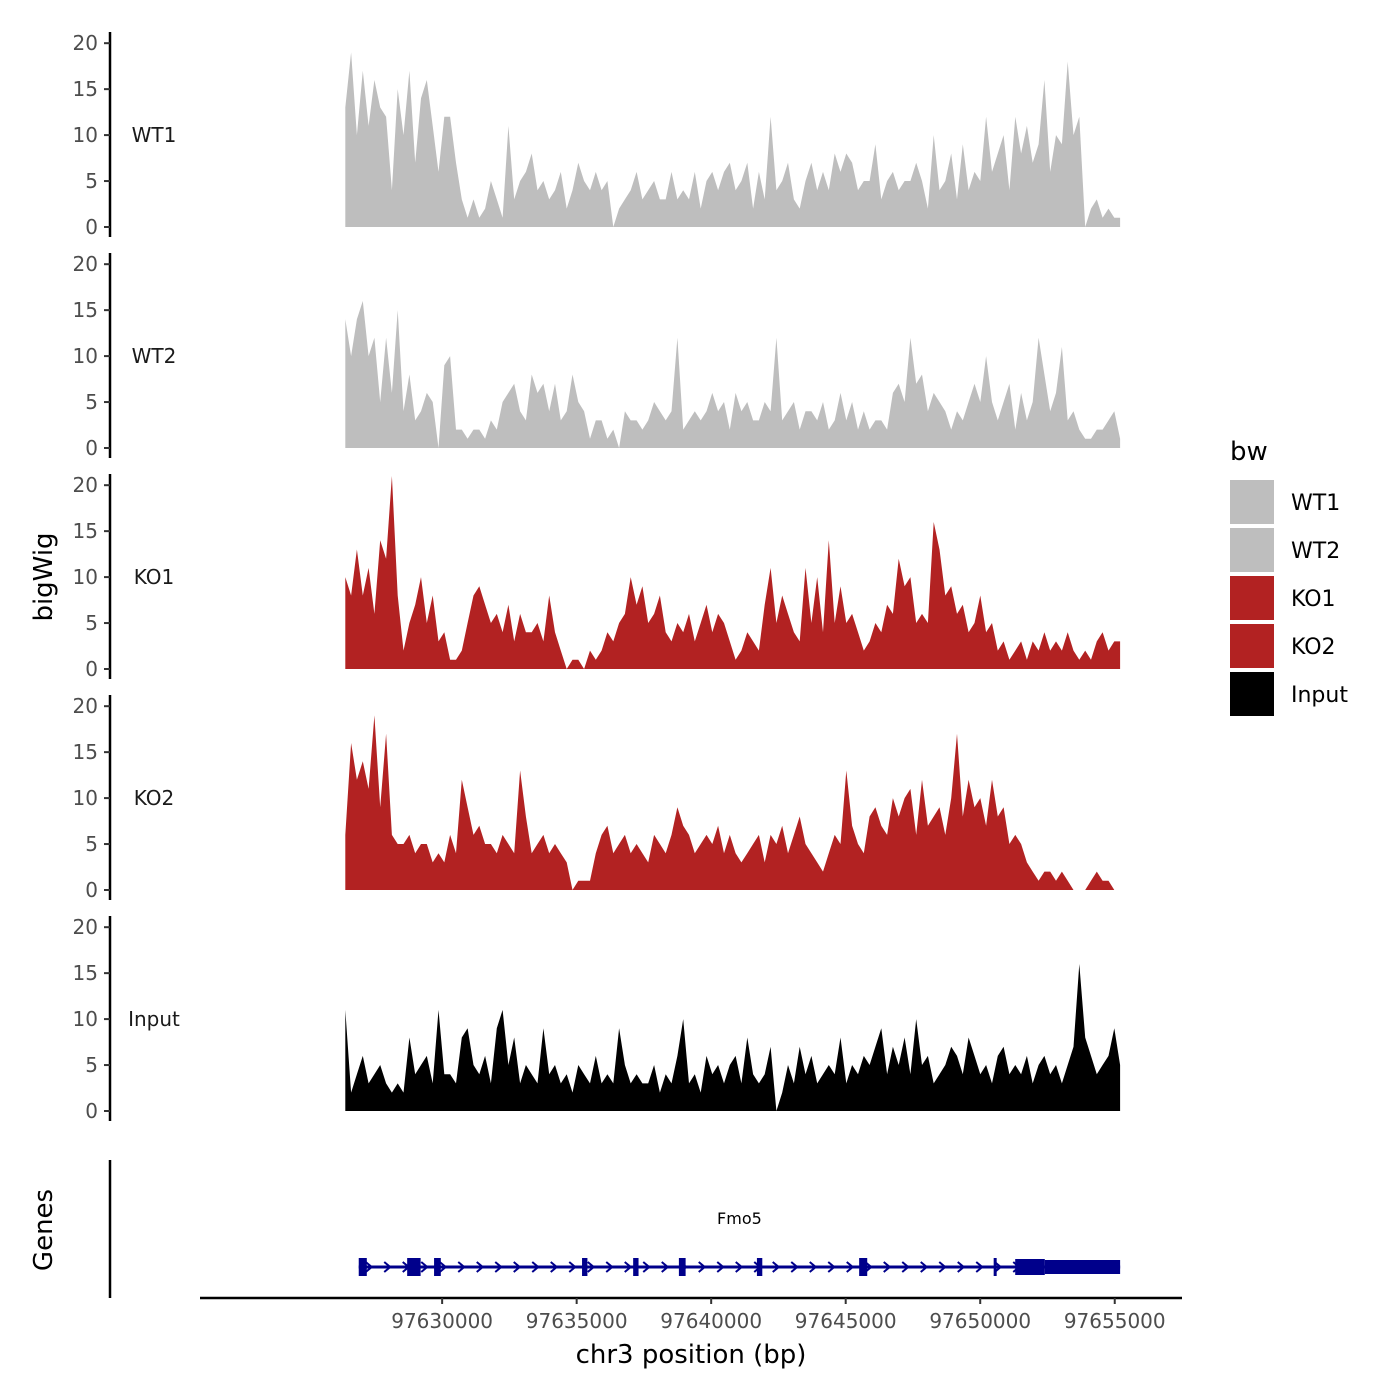 The image size is (1400, 1400). What do you see at coordinates (1313, 647) in the screenshot?
I see `legend-label-ko2: KO2` at bounding box center [1313, 647].